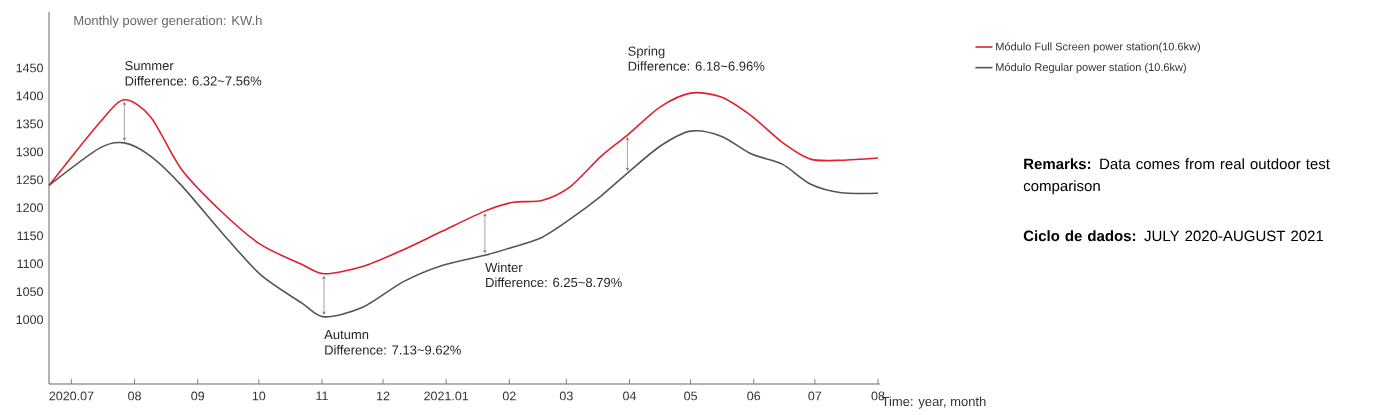  Describe the element at coordinates (322, 396) in the screenshot. I see `x-tick-label: 11` at that location.